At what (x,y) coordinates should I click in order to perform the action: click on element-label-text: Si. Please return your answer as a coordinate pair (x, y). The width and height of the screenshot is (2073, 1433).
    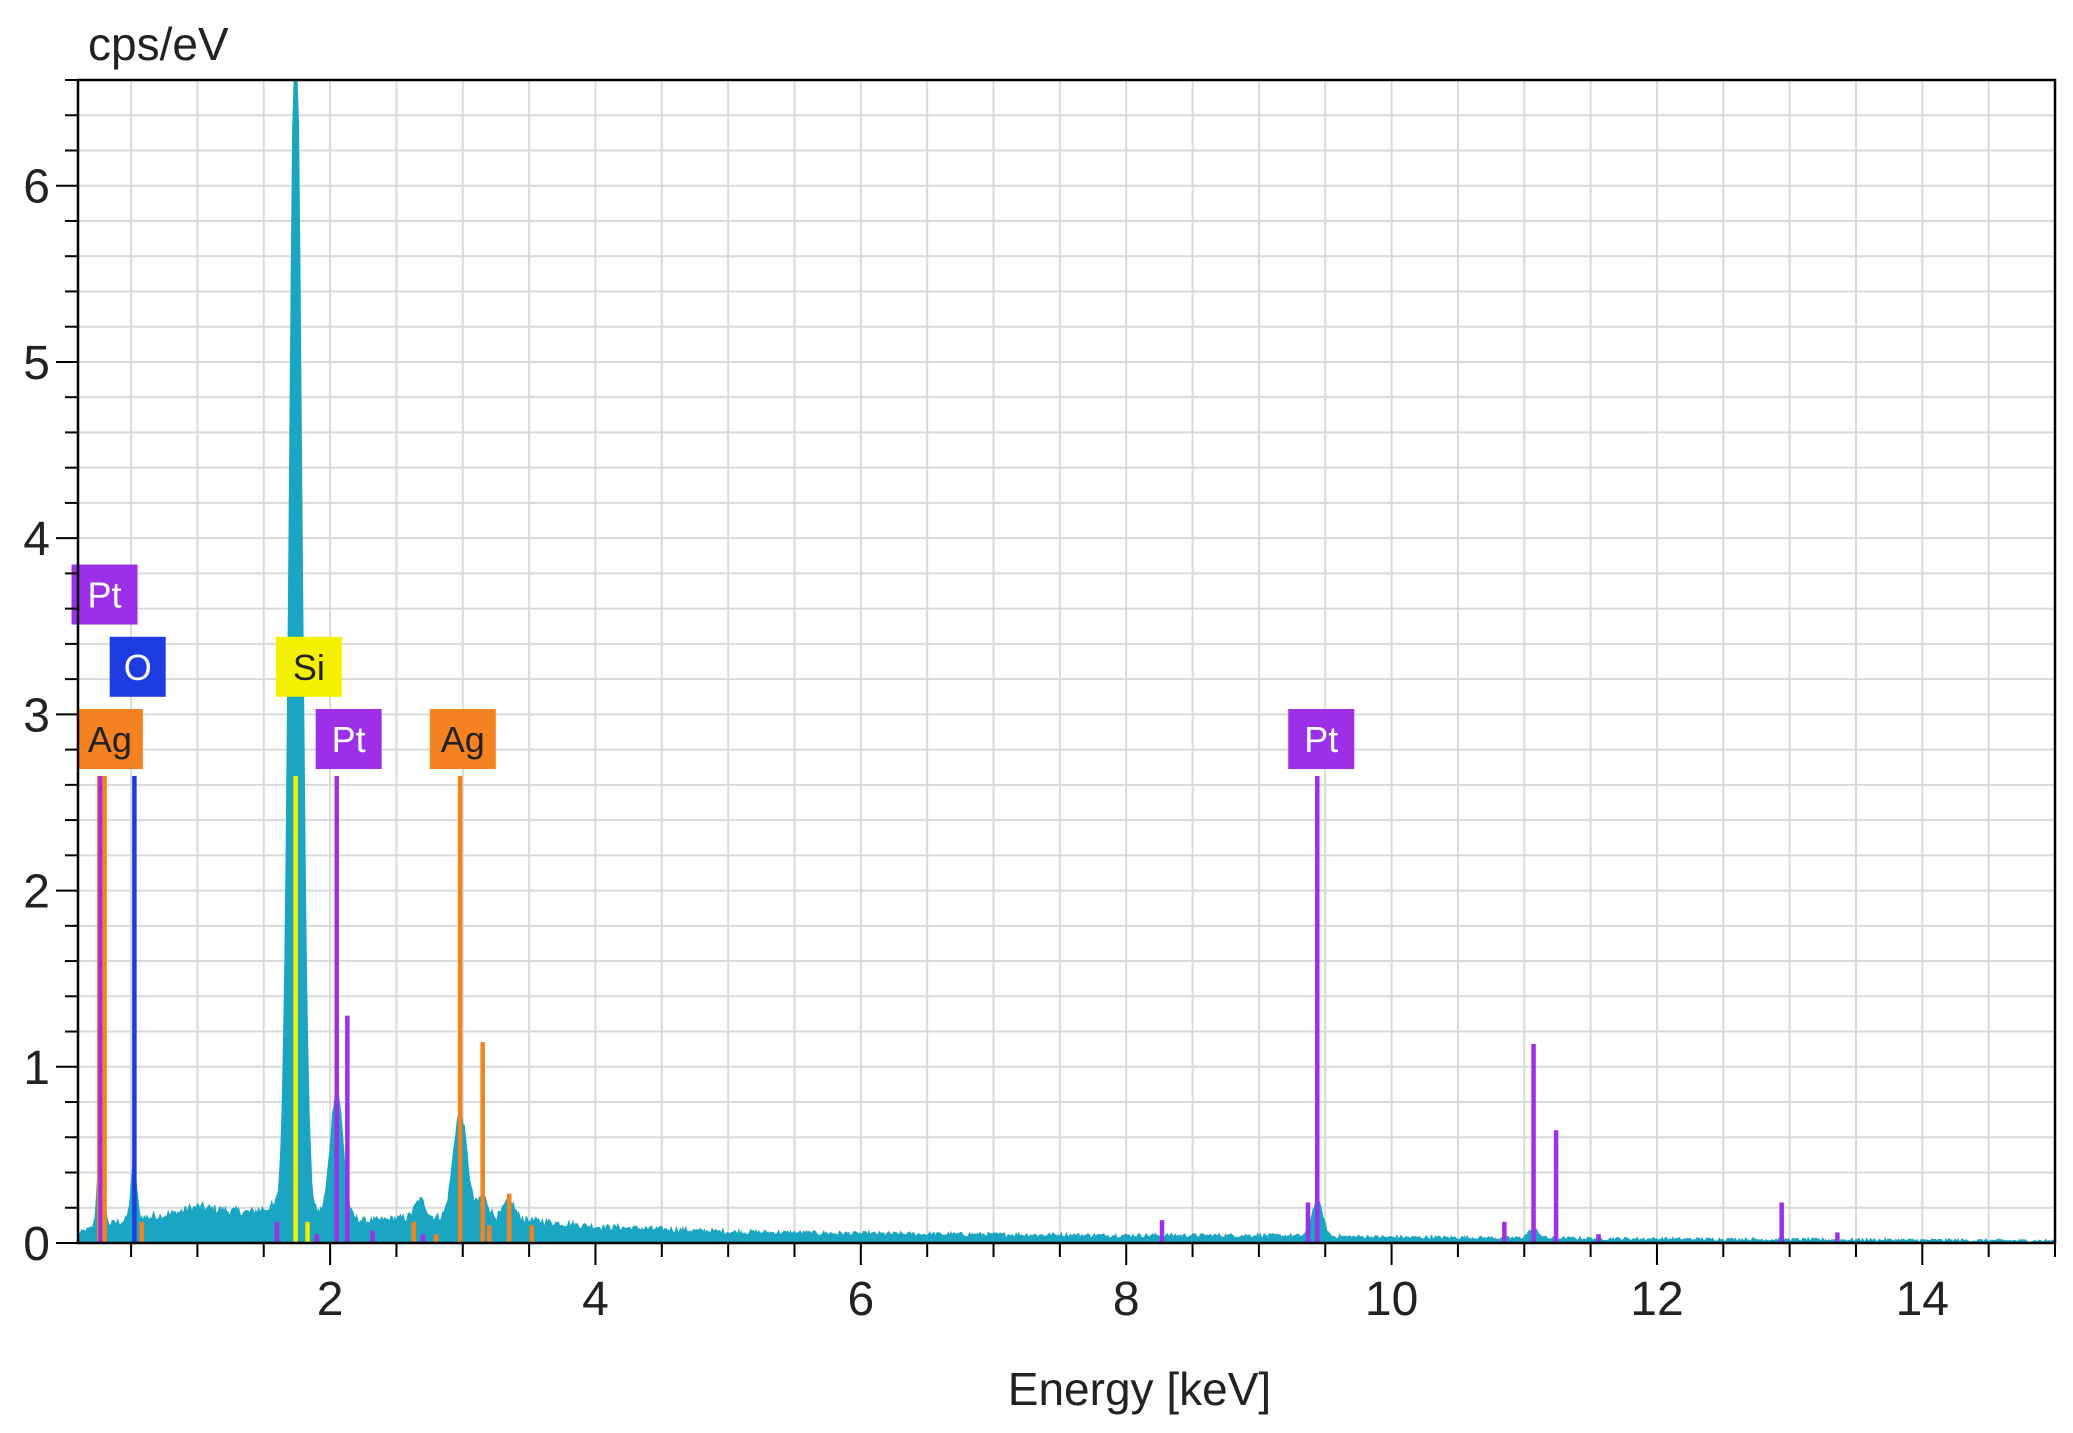
    Looking at the image, I should click on (309, 667).